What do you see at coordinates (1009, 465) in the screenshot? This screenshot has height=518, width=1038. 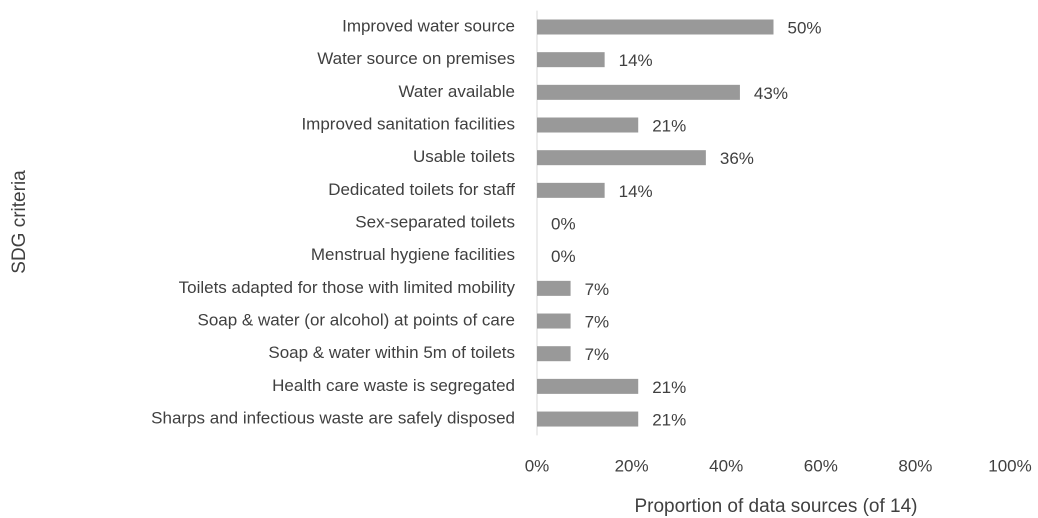 I see `x-tick-label: 100%` at bounding box center [1009, 465].